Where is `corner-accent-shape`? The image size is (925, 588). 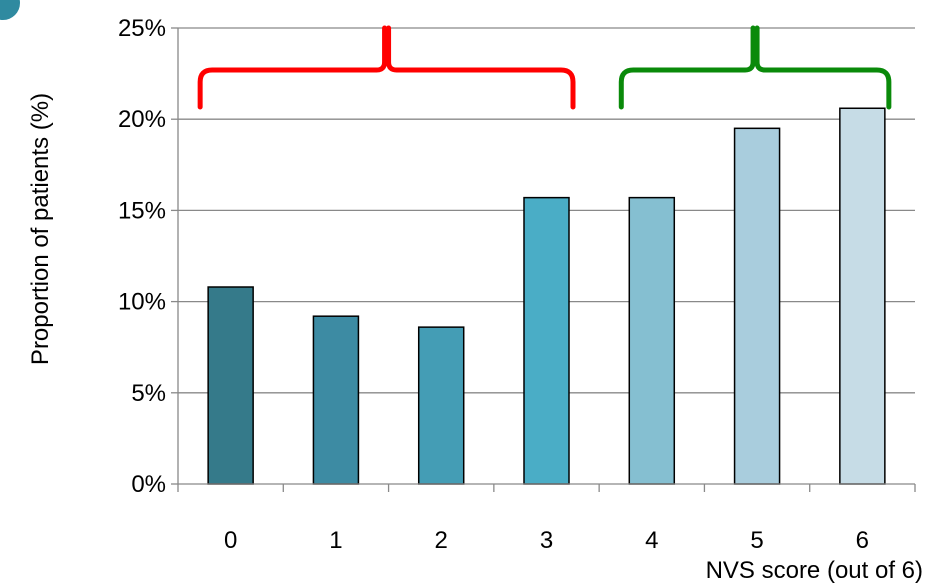
corner-accent-shape is located at coordinates (10, 10).